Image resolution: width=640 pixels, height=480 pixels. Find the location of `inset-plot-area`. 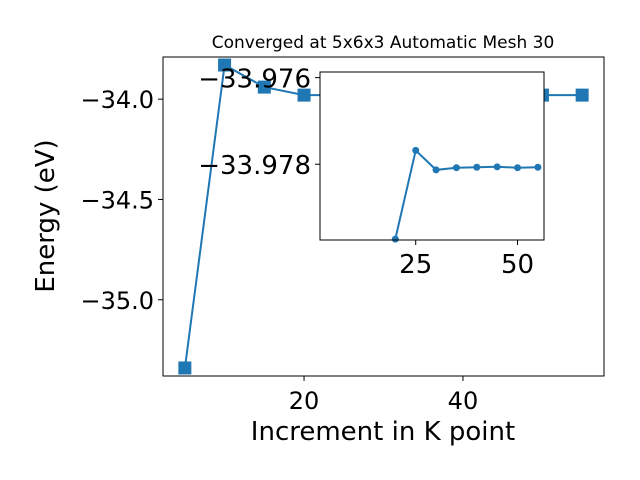

inset-plot-area is located at coordinates (432, 156).